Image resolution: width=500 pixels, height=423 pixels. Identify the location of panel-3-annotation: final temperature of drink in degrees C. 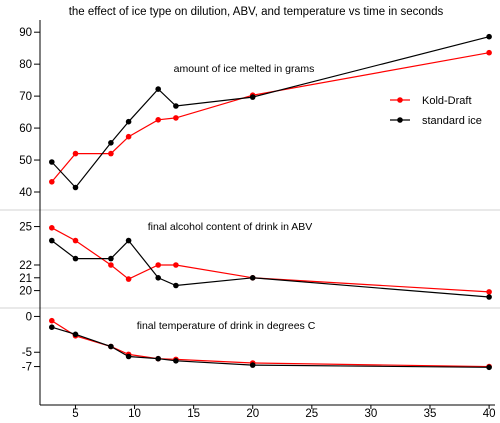
(226, 326).